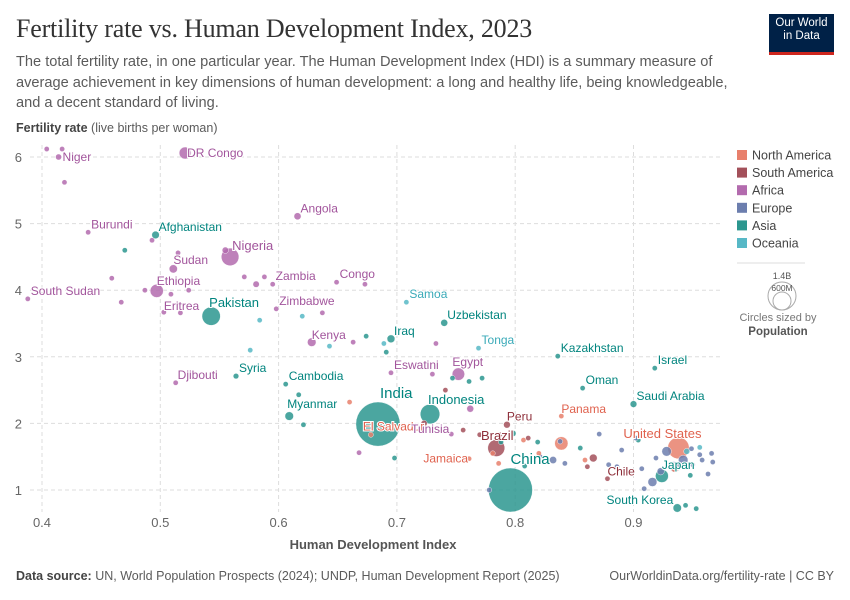  I want to click on data-point-eswatini, so click(391, 372).